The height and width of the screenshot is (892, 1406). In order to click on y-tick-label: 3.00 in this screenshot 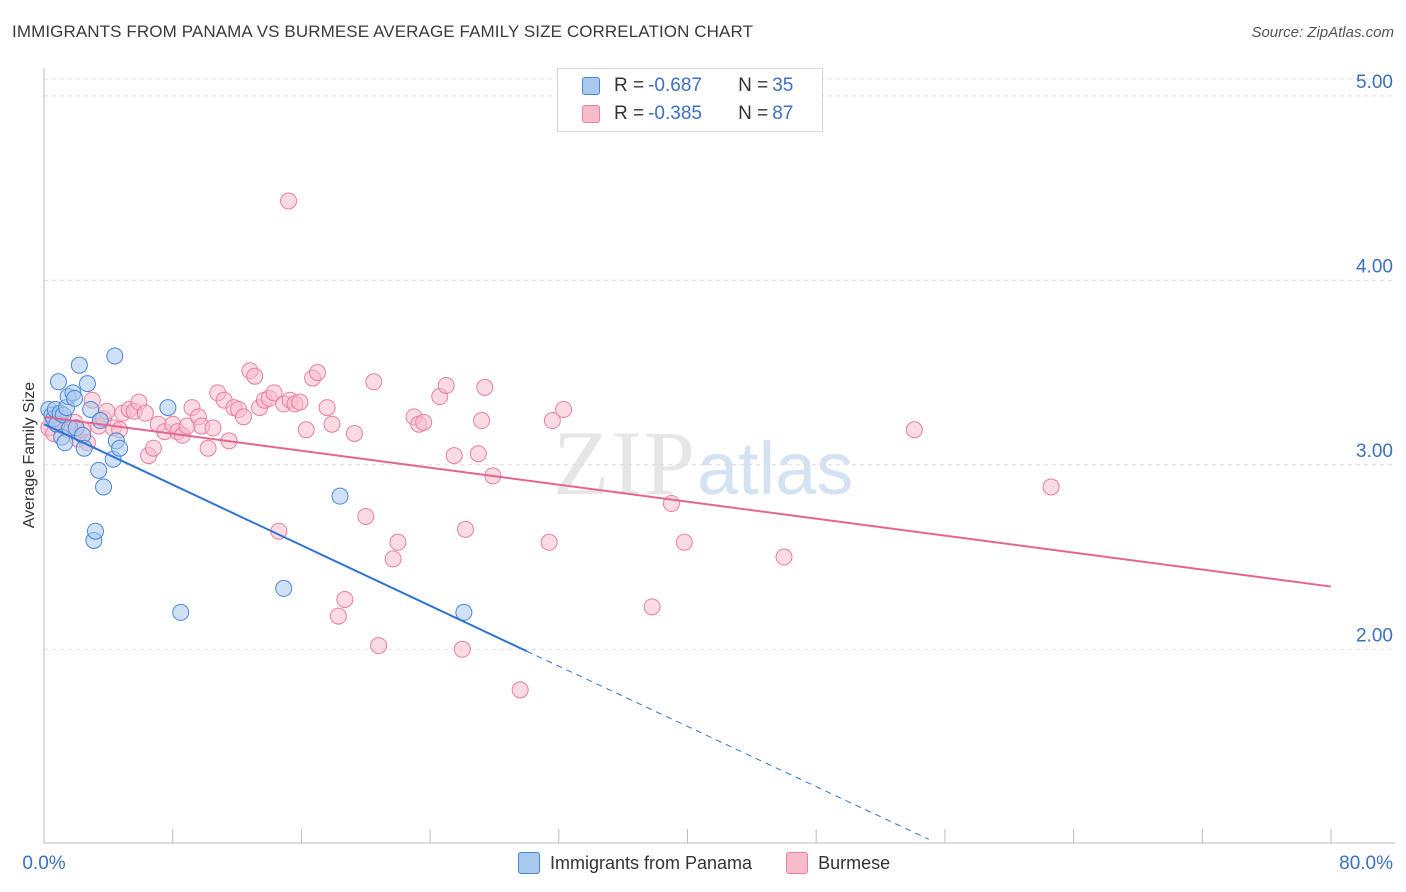, I will do `click(1374, 451)`.